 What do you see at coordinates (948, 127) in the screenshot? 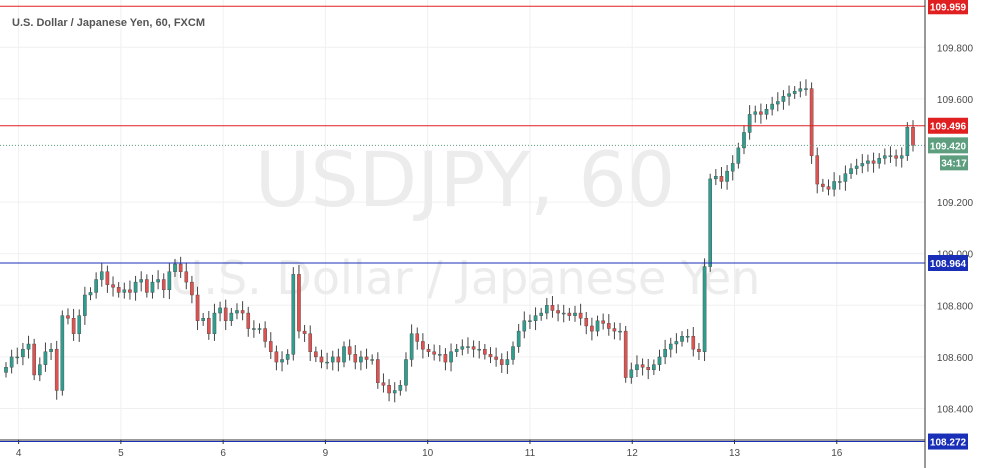
I see `level-price-tag: 109.496` at bounding box center [948, 127].